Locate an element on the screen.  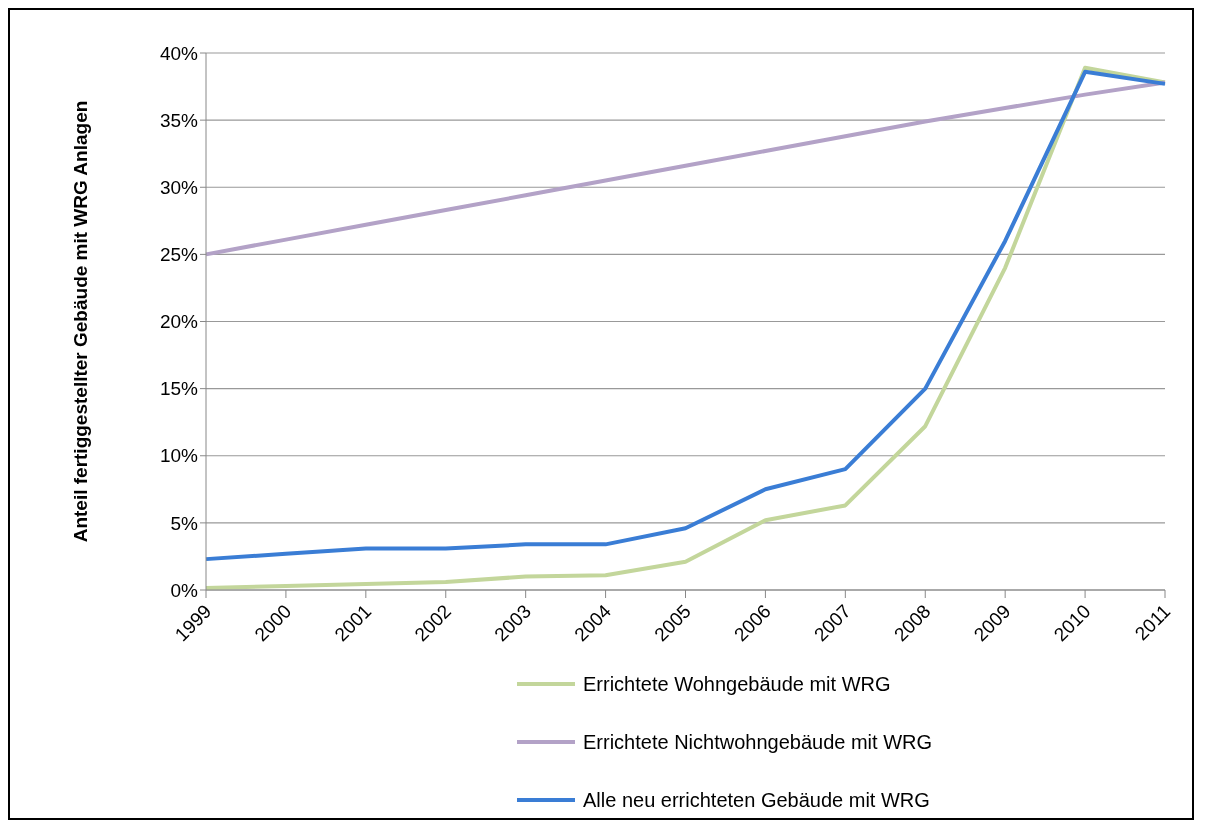
y-tick-label: 10% is located at coordinates (179, 456).